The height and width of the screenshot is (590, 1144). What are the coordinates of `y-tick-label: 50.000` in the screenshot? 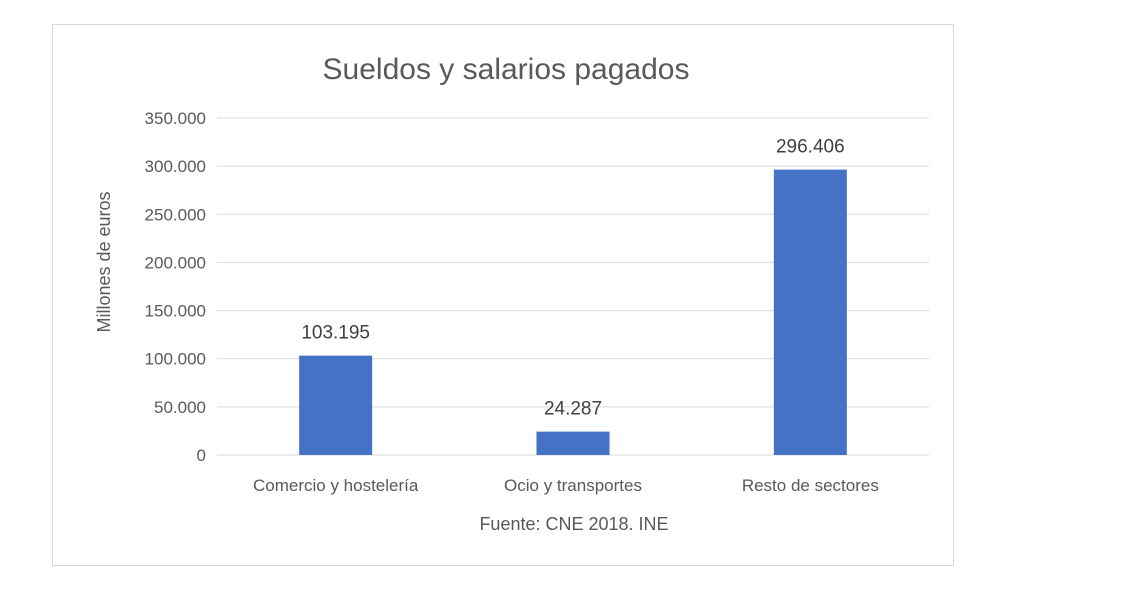 It's located at (180, 407).